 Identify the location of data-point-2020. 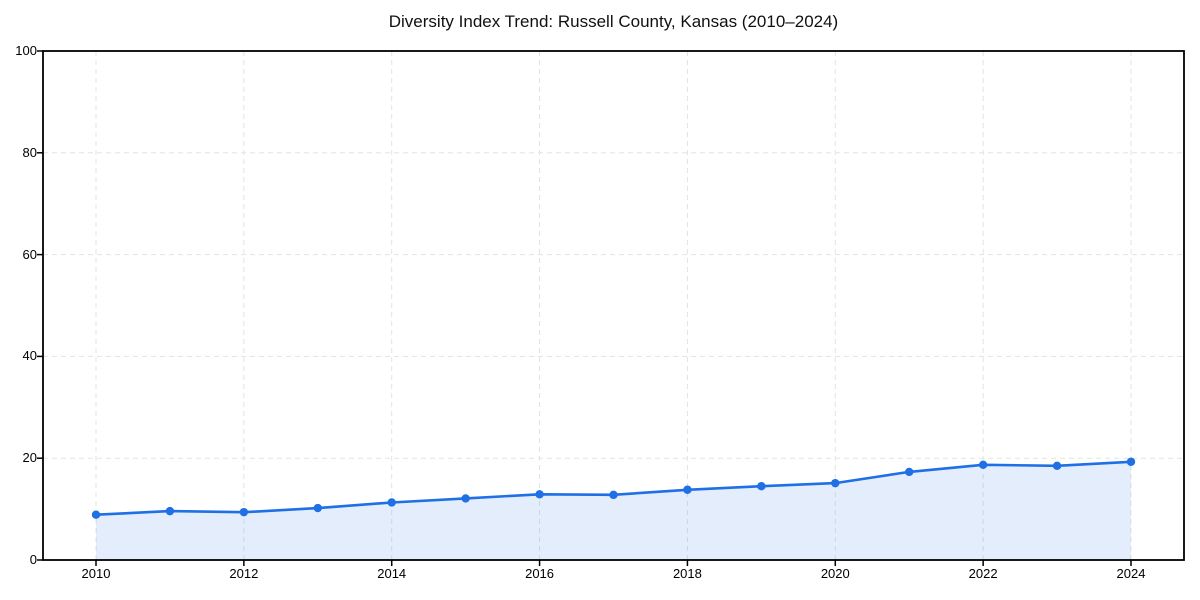
(835, 483).